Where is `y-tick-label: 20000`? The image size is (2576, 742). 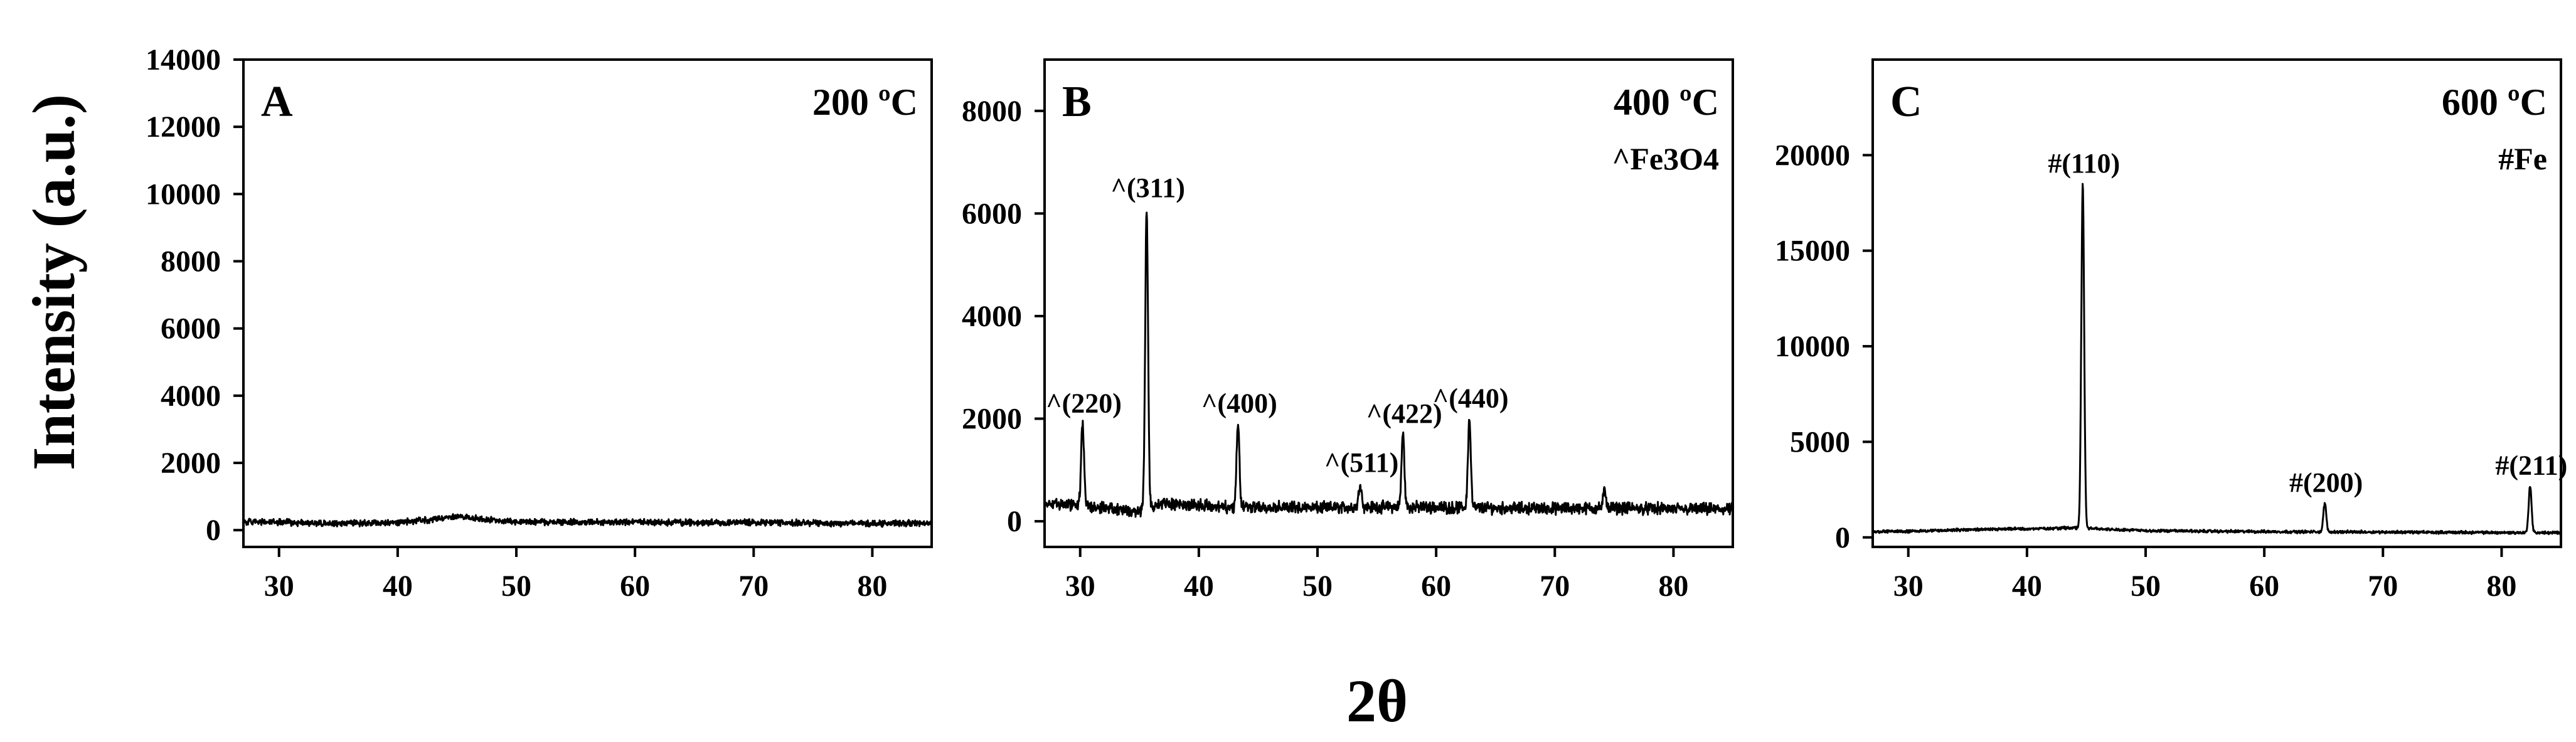
y-tick-label: 20000 is located at coordinates (1812, 155).